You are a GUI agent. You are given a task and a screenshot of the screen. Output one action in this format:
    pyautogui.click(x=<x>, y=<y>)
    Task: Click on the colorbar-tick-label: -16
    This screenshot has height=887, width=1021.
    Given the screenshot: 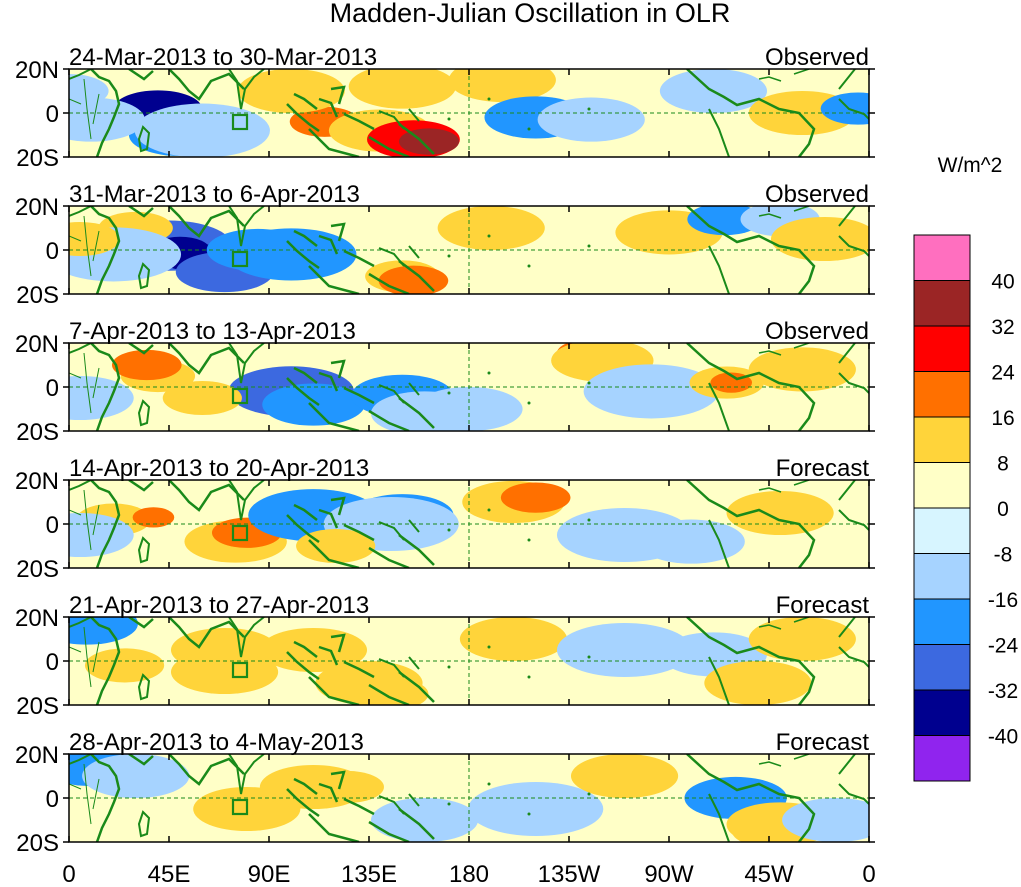 What is the action you would take?
    pyautogui.click(x=1003, y=600)
    